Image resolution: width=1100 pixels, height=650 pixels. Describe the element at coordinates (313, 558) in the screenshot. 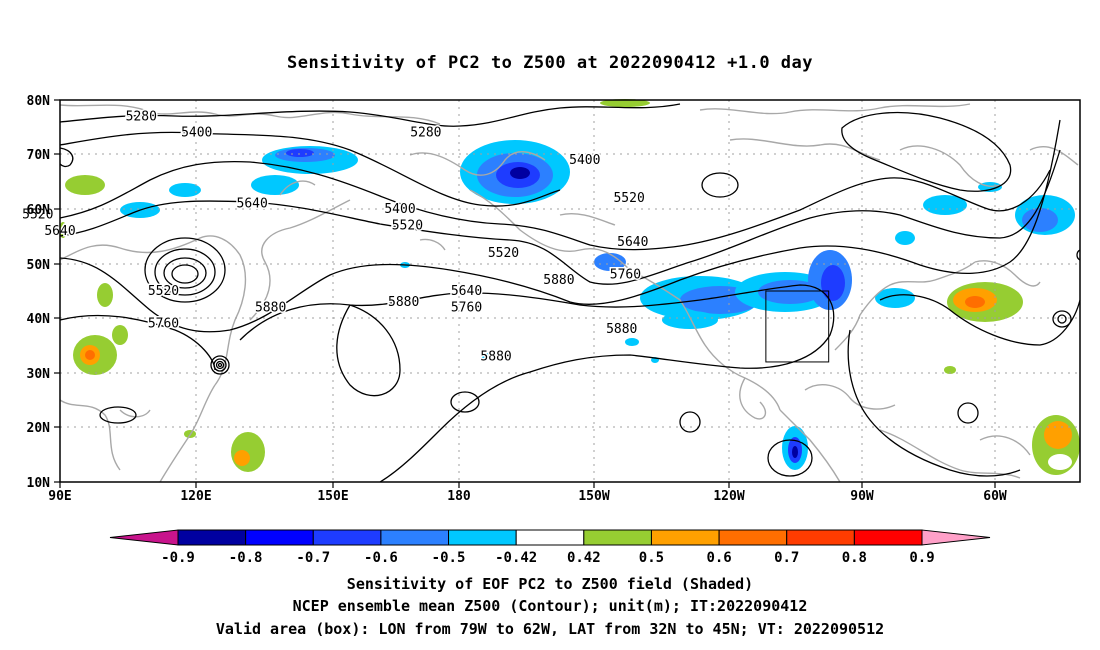

I see `colorbar-label: -0.7` at that location.